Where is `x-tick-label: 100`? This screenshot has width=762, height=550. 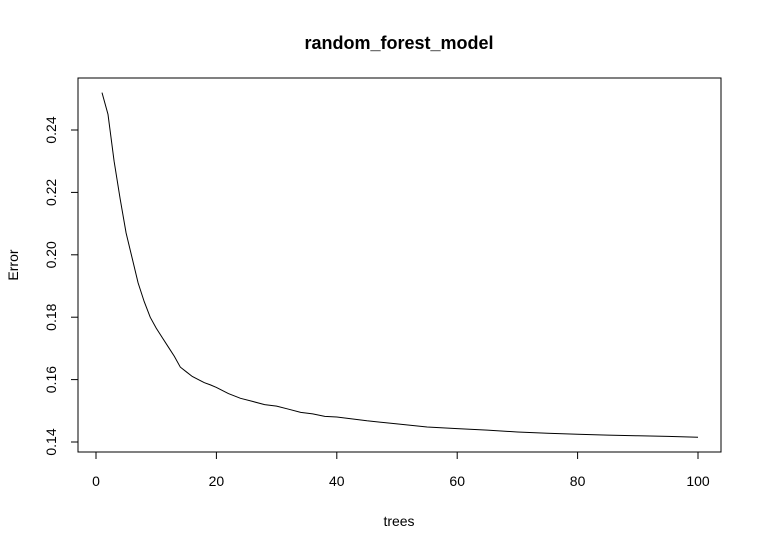
x-tick-label: 100 is located at coordinates (698, 481).